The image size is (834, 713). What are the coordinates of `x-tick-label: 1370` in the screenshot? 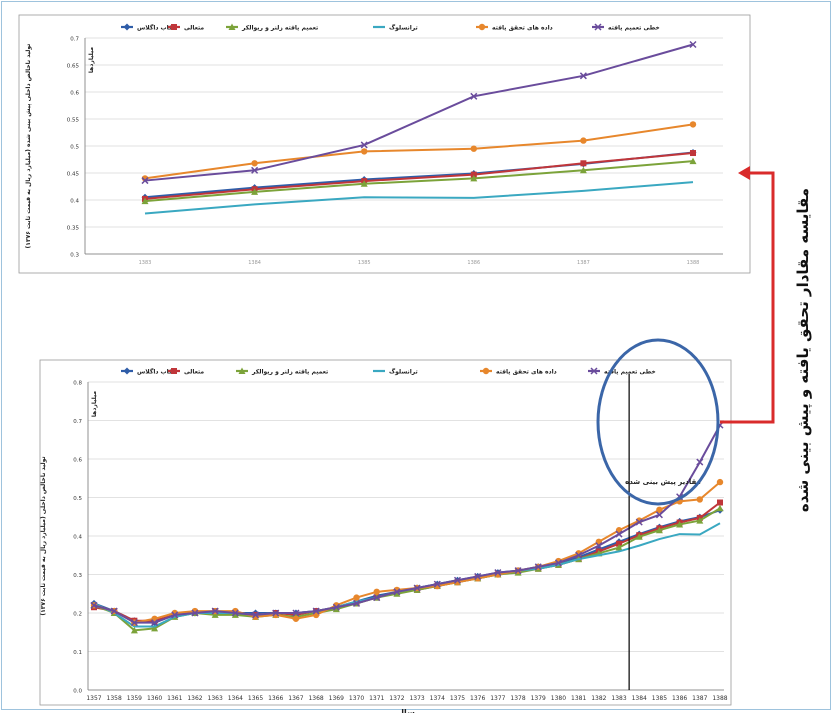 It's located at (356, 698).